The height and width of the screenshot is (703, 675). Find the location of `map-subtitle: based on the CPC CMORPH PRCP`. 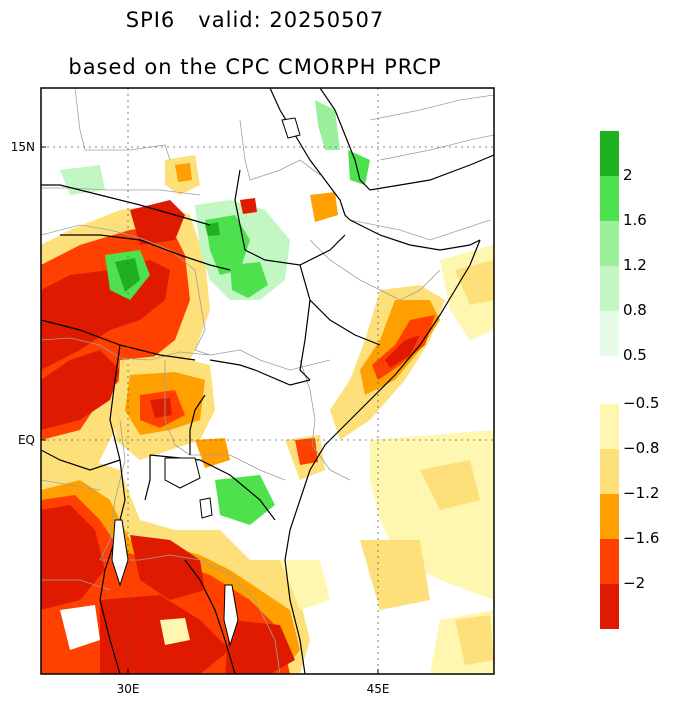

map-subtitle: based on the CPC CMORPH PRCP is located at coordinates (255, 67).